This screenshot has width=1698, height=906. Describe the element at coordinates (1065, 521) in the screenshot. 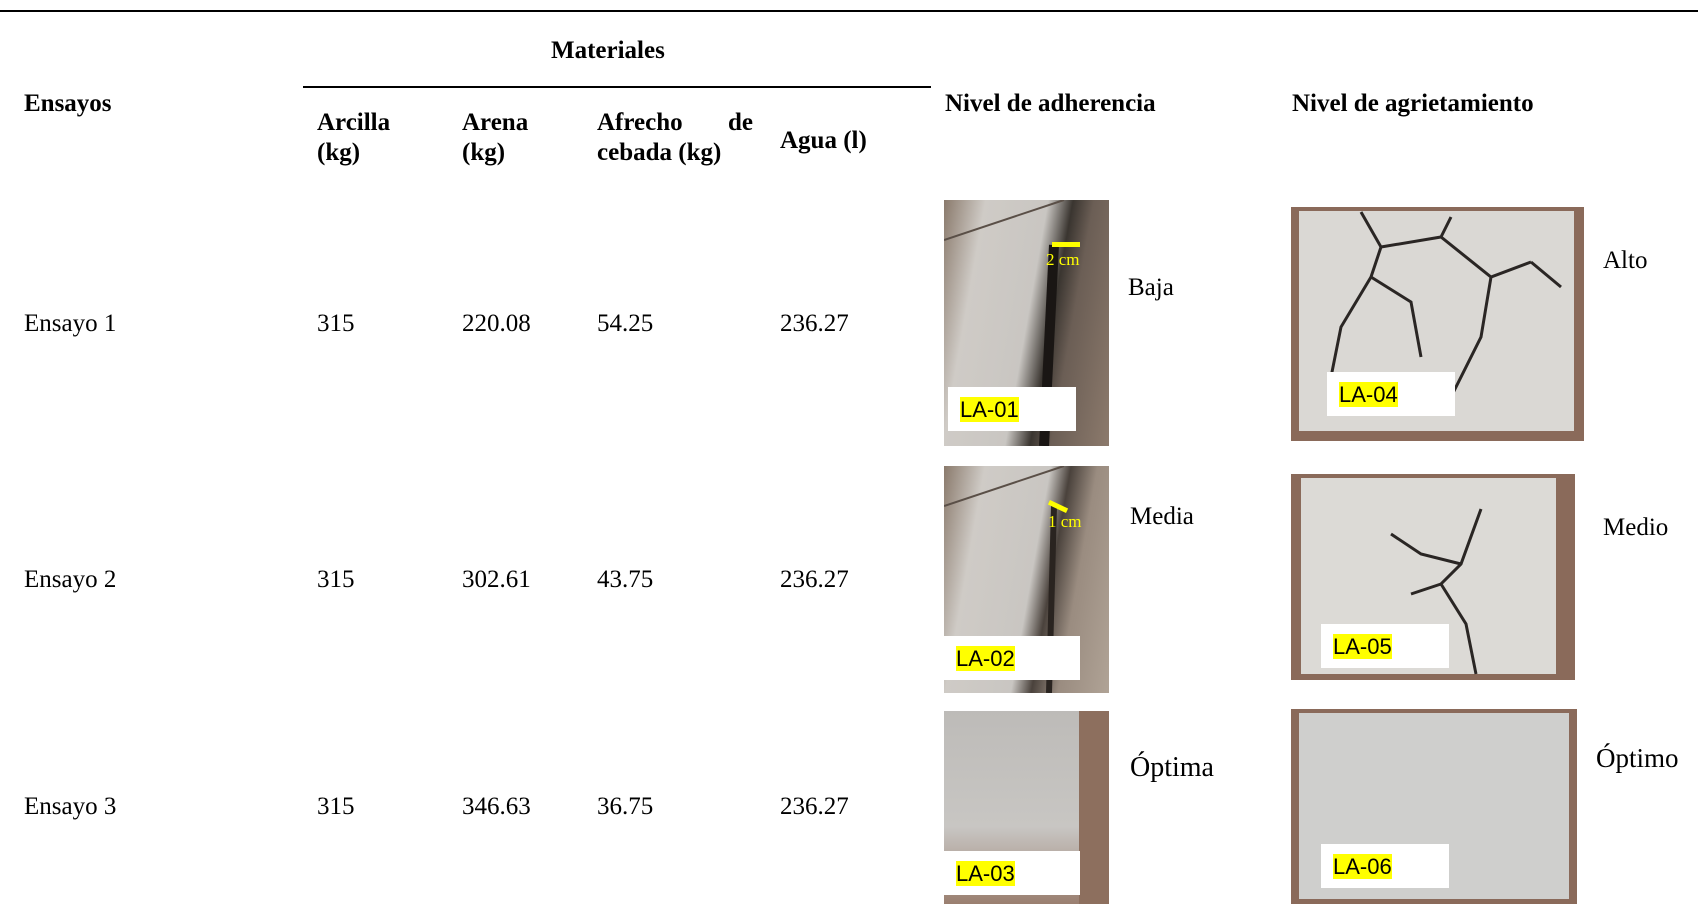

I see `scale-label: 1 cm` at that location.